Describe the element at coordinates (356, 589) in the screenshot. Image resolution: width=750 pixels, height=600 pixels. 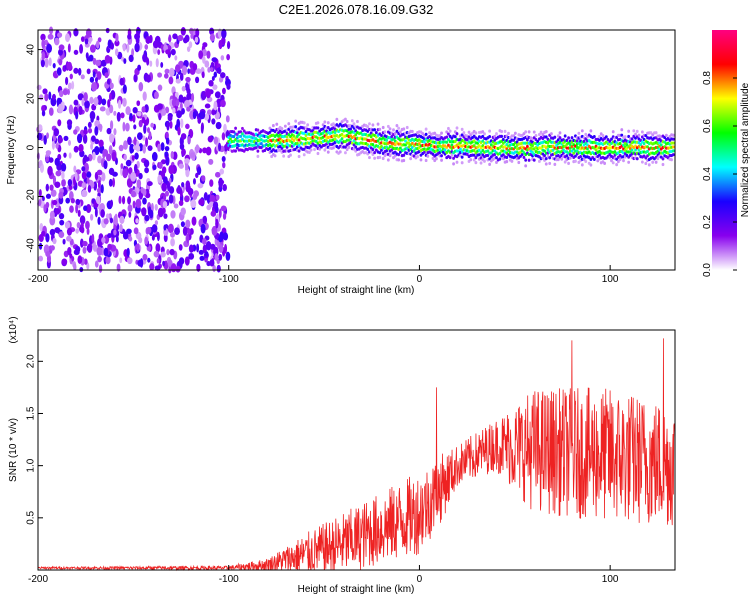
I see `snr-x-label: Height of straight line (km)` at that location.